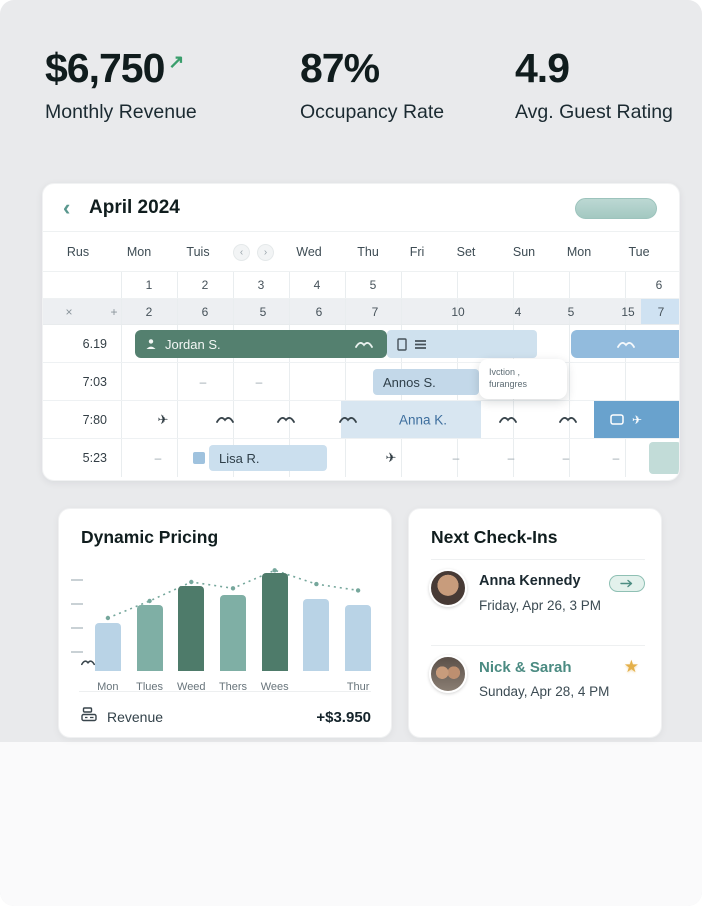 This screenshot has height=906, width=702. What do you see at coordinates (69, 311) in the screenshot?
I see `close-icon: ×` at bounding box center [69, 311].